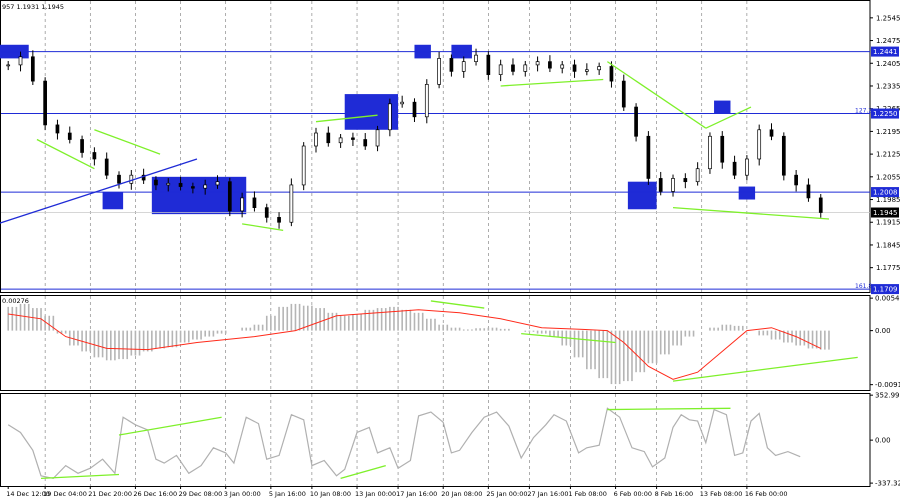 The width and height of the screenshot is (900, 504). Describe the element at coordinates (587, 494) in the screenshot. I see `x-tick-label: 1 Feb 08:00` at that location.